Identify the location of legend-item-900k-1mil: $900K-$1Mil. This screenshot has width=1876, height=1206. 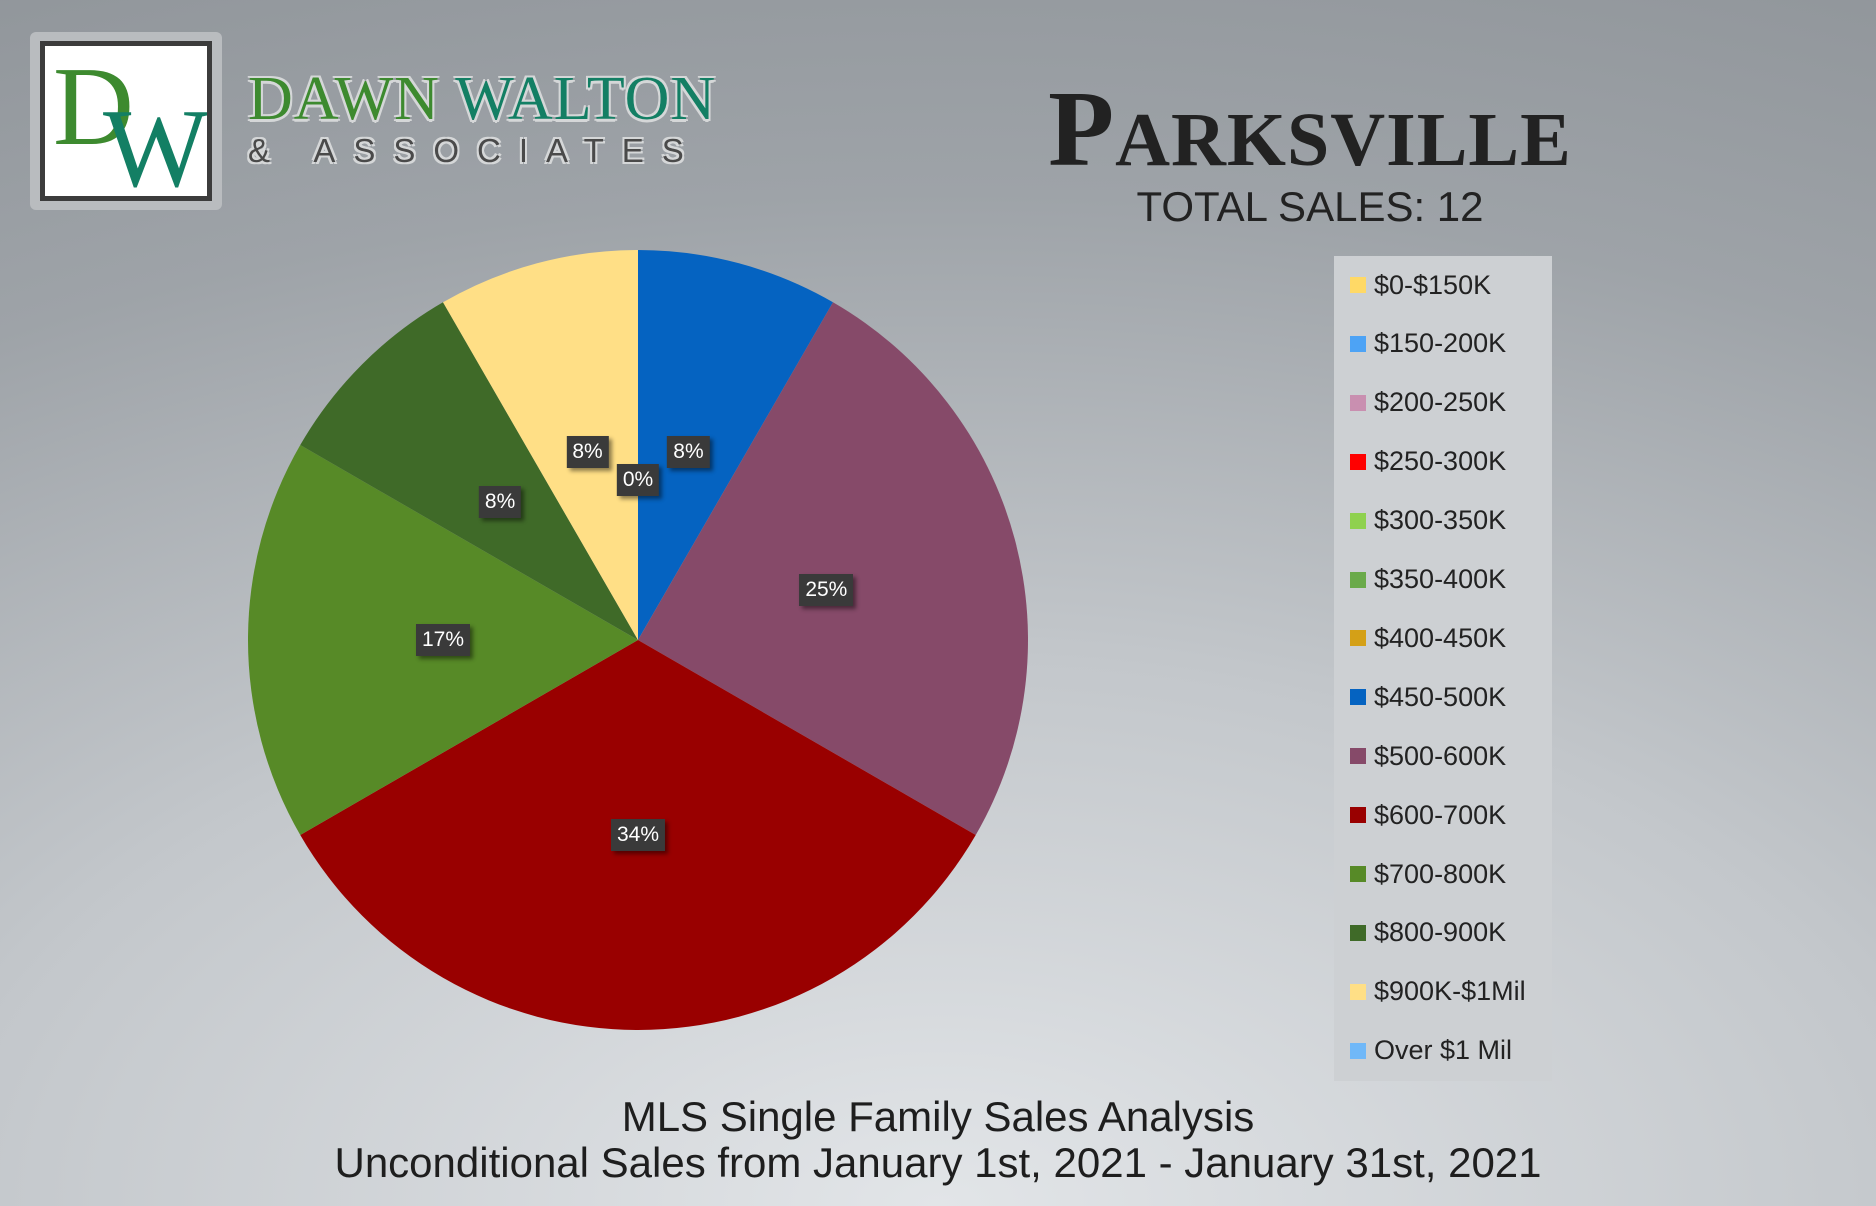
(1438, 991).